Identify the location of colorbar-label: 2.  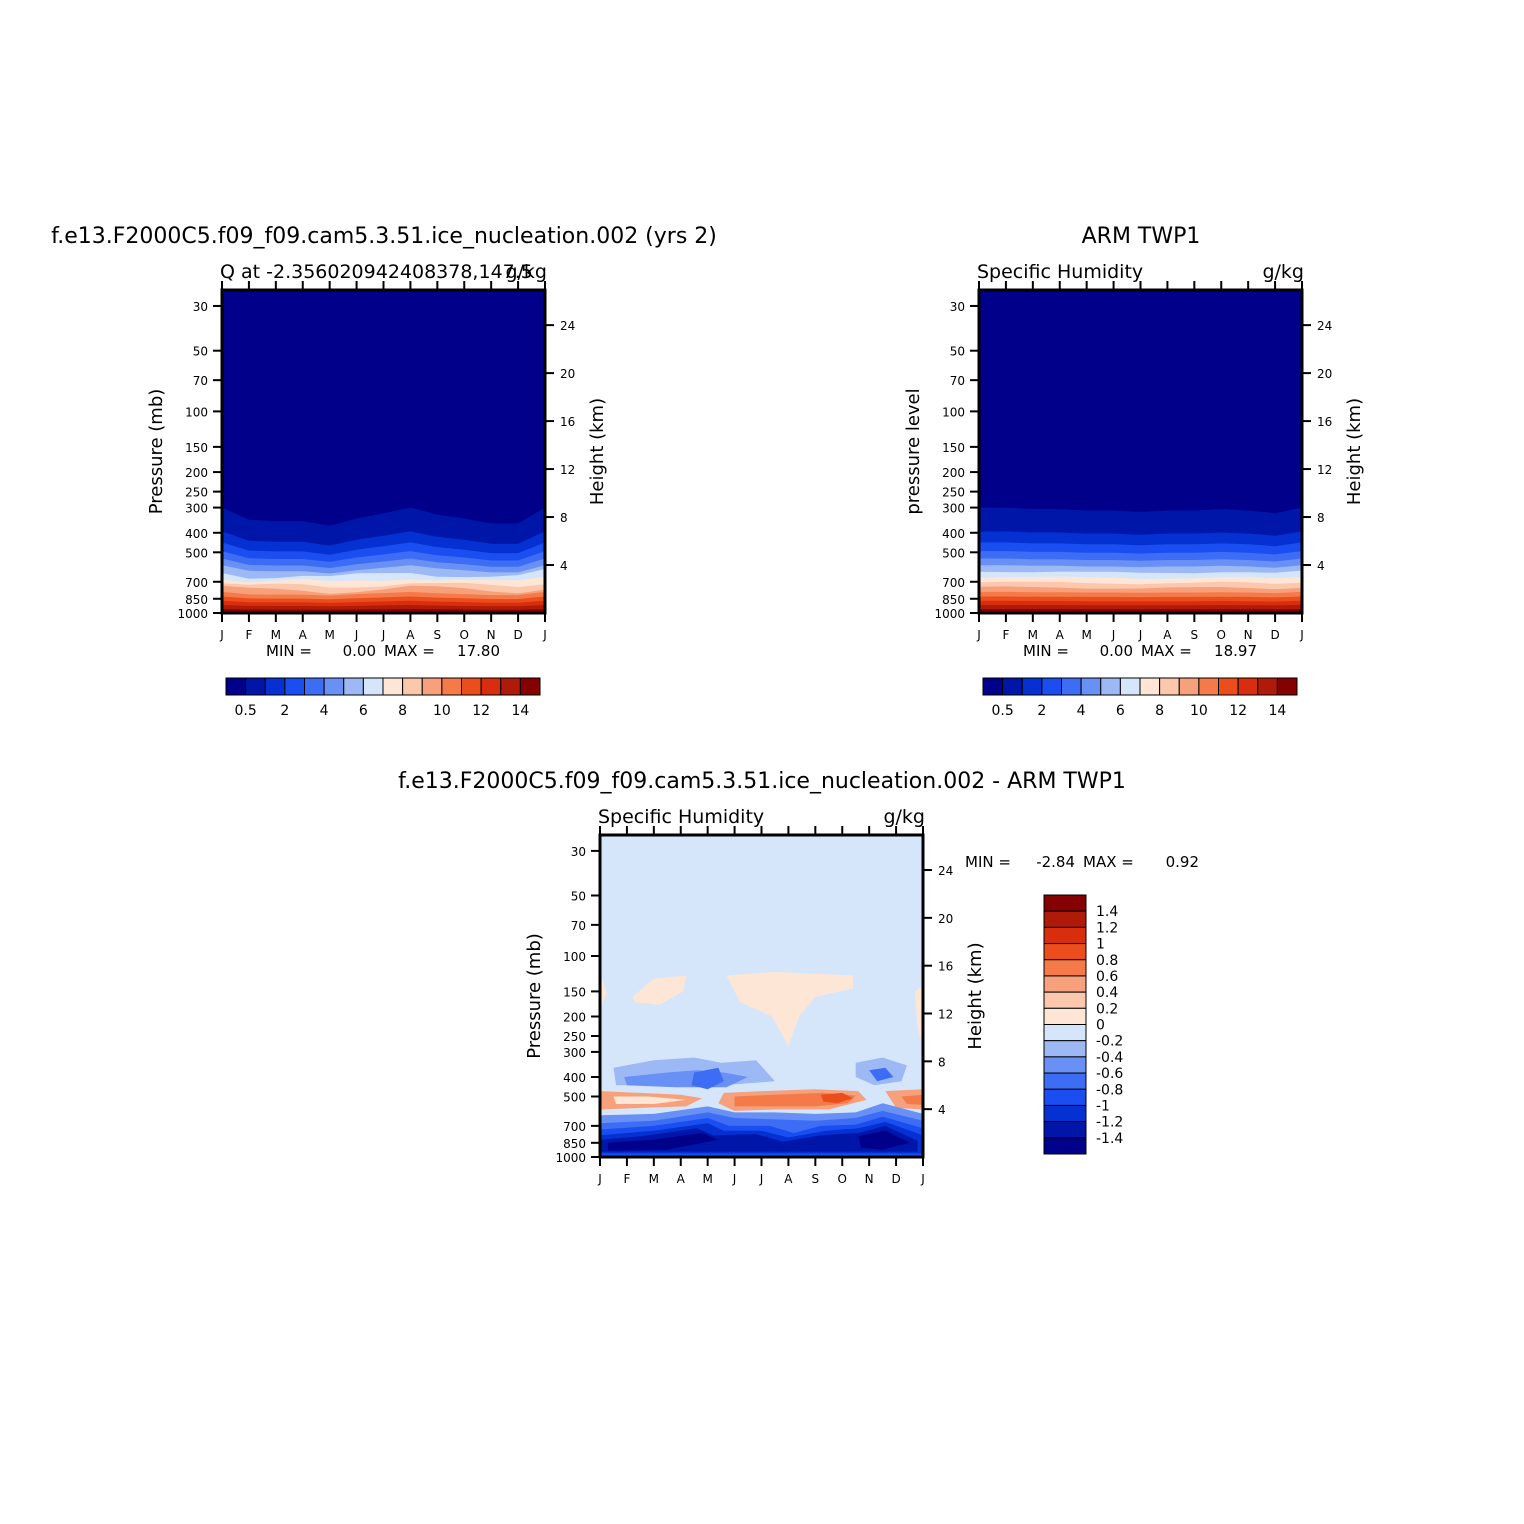
(1041, 711).